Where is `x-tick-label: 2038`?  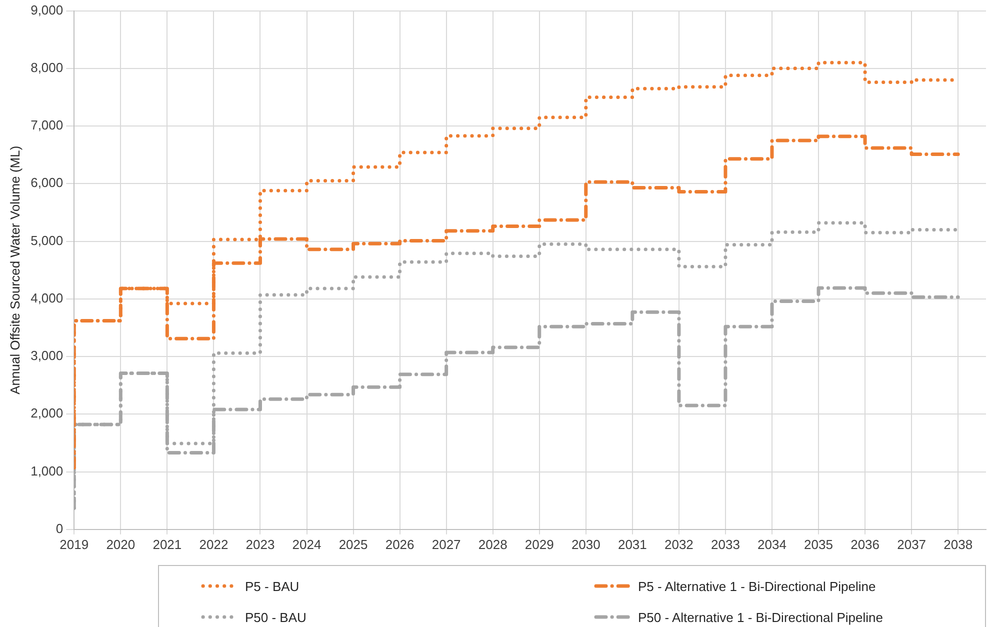 x-tick-label: 2038 is located at coordinates (958, 544).